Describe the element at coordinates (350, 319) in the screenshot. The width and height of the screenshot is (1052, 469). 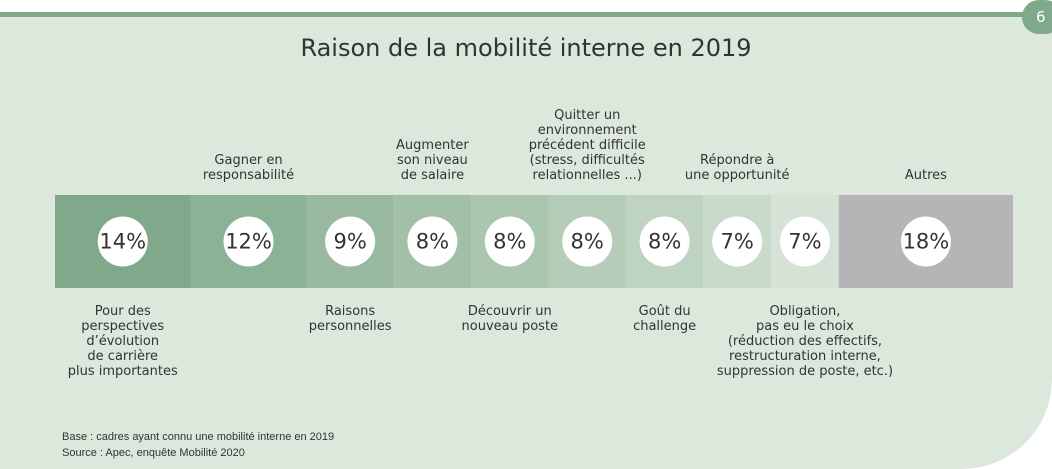
I see `category-label: Raisons personnelles` at that location.